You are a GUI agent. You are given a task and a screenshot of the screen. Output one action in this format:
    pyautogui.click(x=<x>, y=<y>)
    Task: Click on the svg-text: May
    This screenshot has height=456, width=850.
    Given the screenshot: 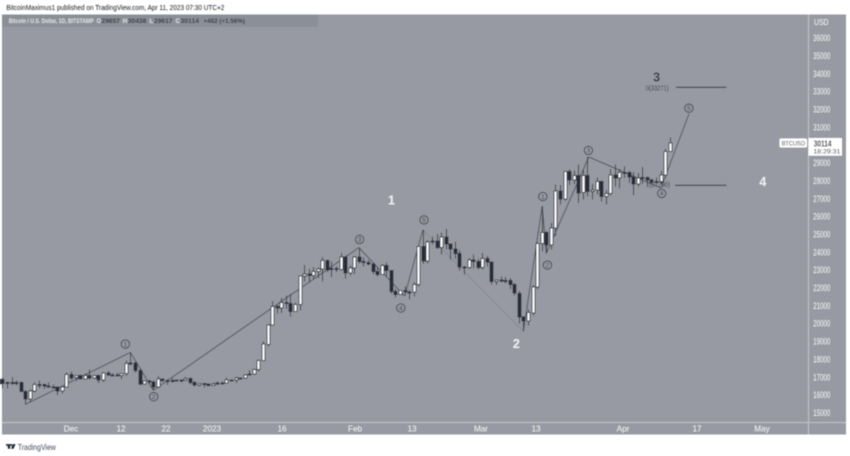 What is the action you would take?
    pyautogui.click(x=762, y=429)
    